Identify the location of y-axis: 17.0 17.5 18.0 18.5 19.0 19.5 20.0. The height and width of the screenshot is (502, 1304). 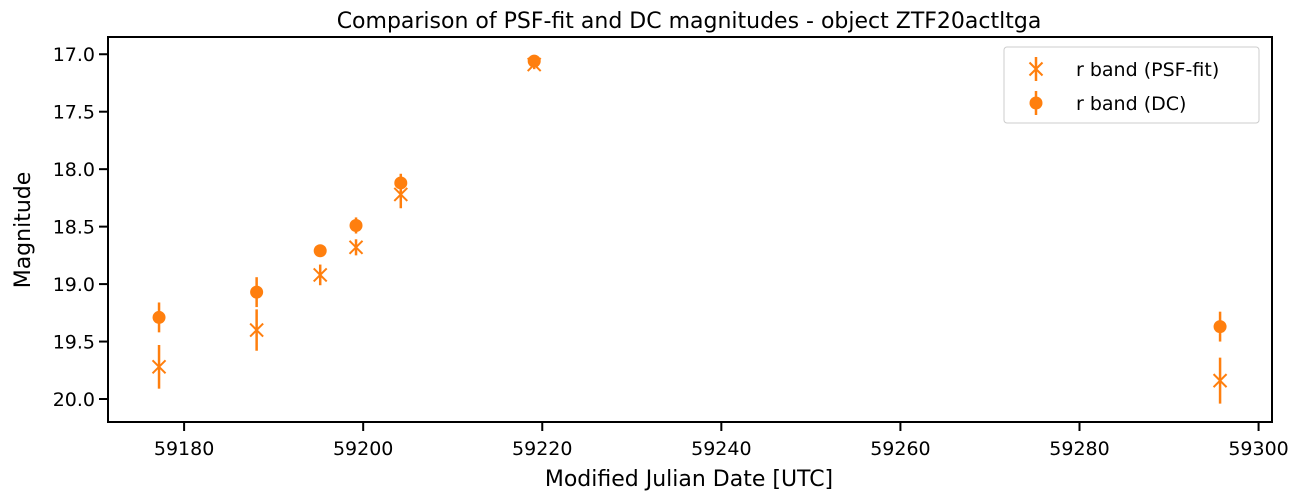
(80, 227).